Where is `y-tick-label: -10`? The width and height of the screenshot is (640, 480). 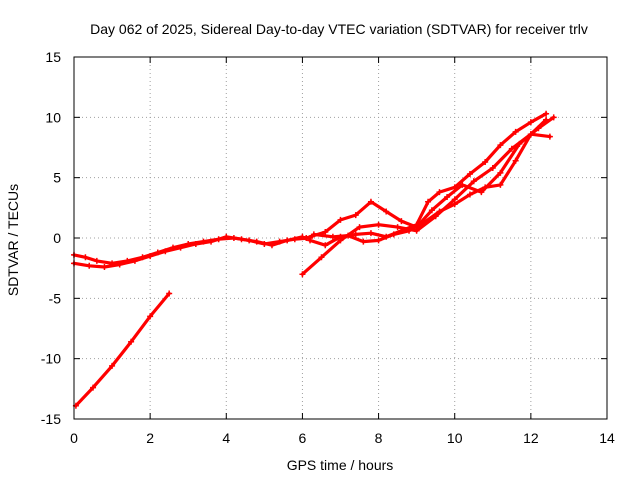 y-tick-label: -10 is located at coordinates (51, 359).